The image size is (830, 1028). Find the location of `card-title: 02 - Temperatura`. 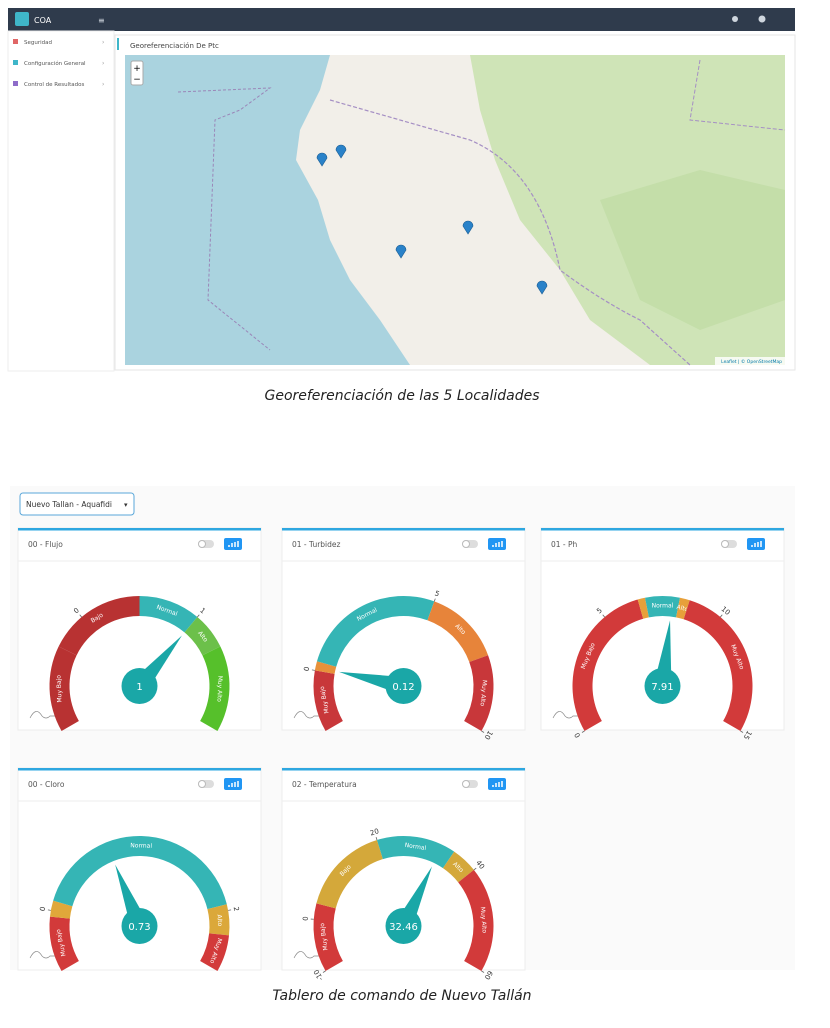

card-title: 02 - Temperatura is located at coordinates (324, 784).